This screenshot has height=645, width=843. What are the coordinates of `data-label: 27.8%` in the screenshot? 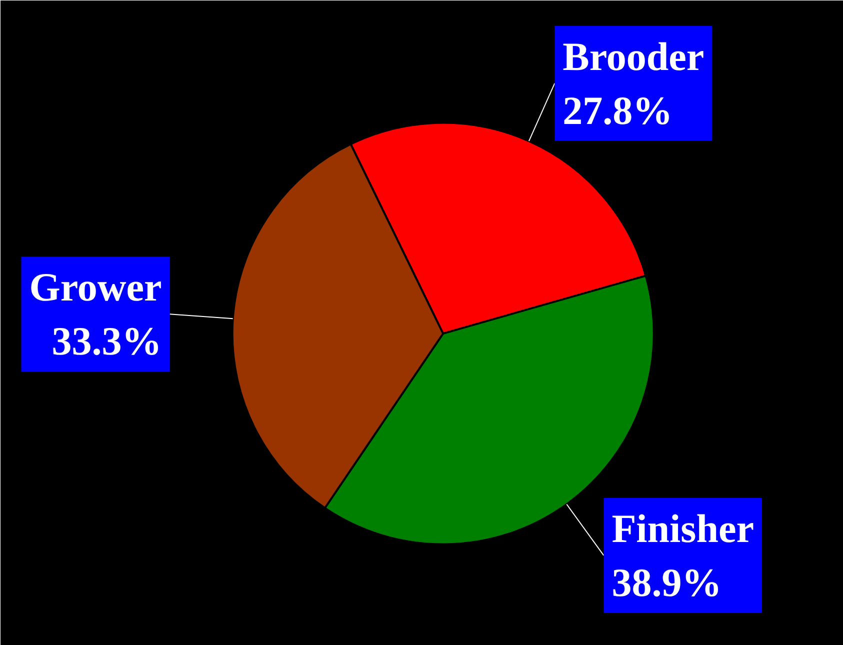 It's located at (617, 110).